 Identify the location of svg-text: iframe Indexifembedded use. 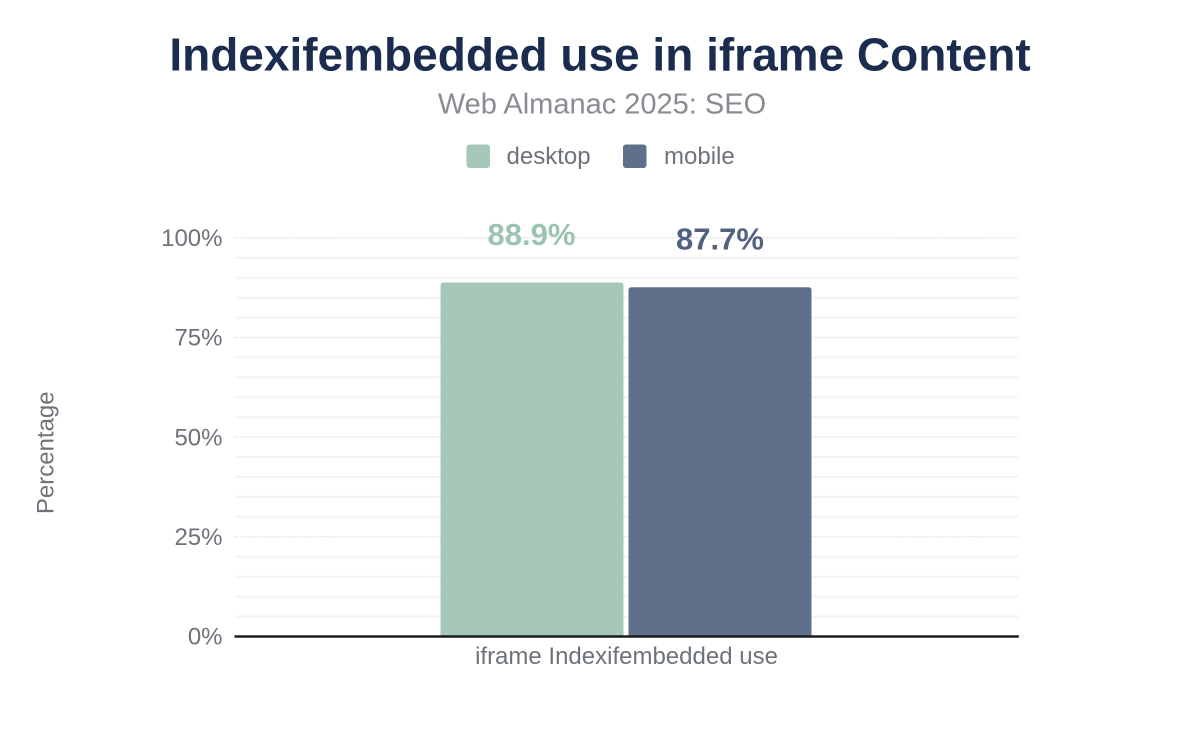
(626, 656).